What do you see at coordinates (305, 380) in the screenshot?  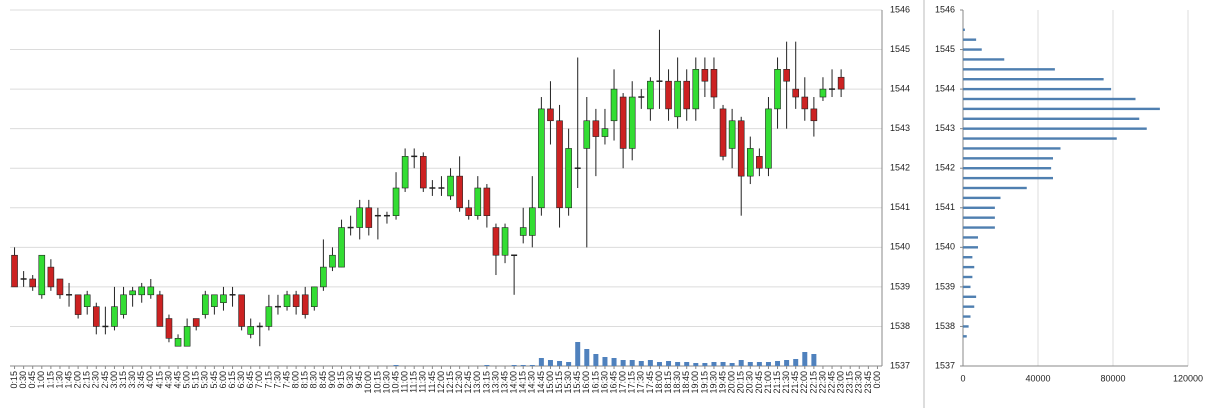 I see `x-tick-label: 8:15` at bounding box center [305, 380].